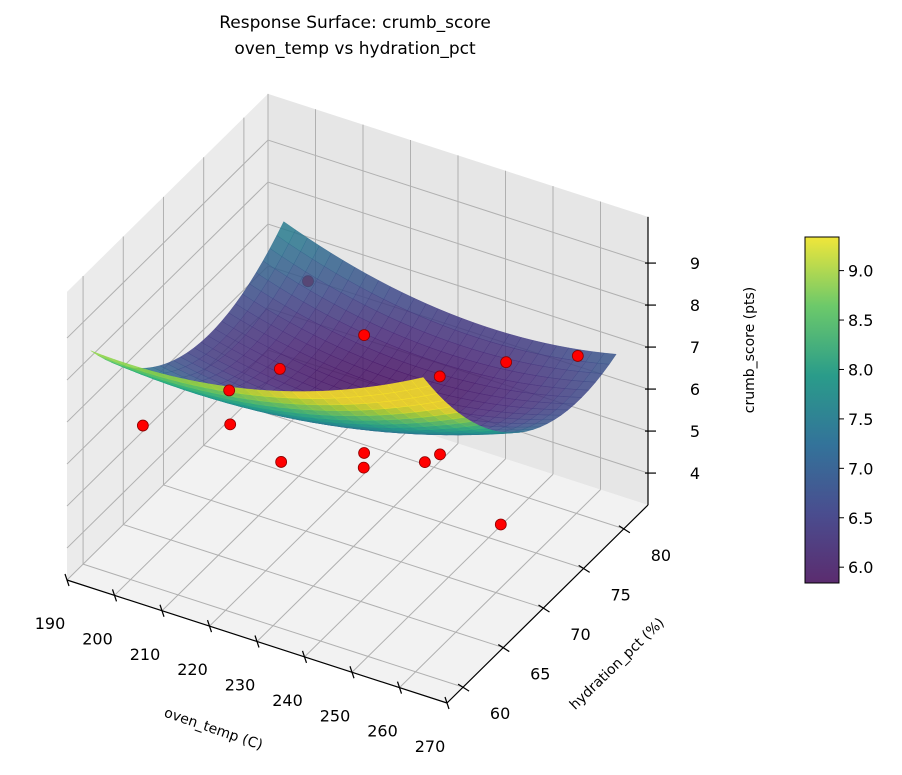 The image size is (902, 775). Describe the element at coordinates (145, 654) in the screenshot. I see `x-tick-label: 210` at that location.